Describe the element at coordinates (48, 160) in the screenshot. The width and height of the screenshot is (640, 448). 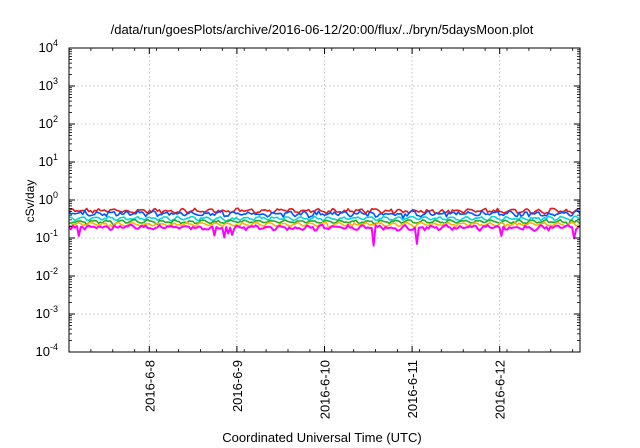
I see `y-tick-label: 10¹` at that location.